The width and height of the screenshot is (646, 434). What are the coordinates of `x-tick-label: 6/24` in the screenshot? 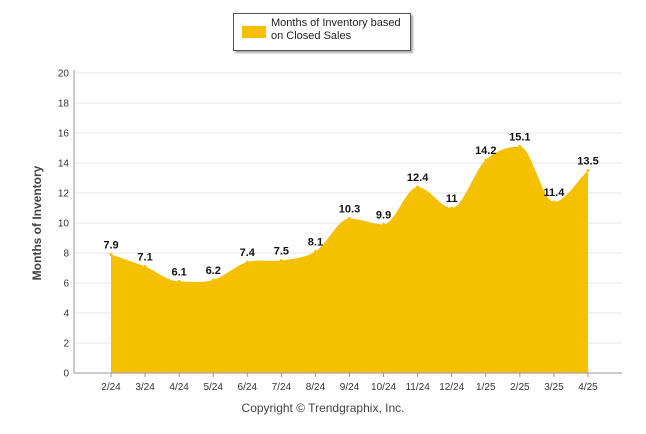 It's located at (248, 387).